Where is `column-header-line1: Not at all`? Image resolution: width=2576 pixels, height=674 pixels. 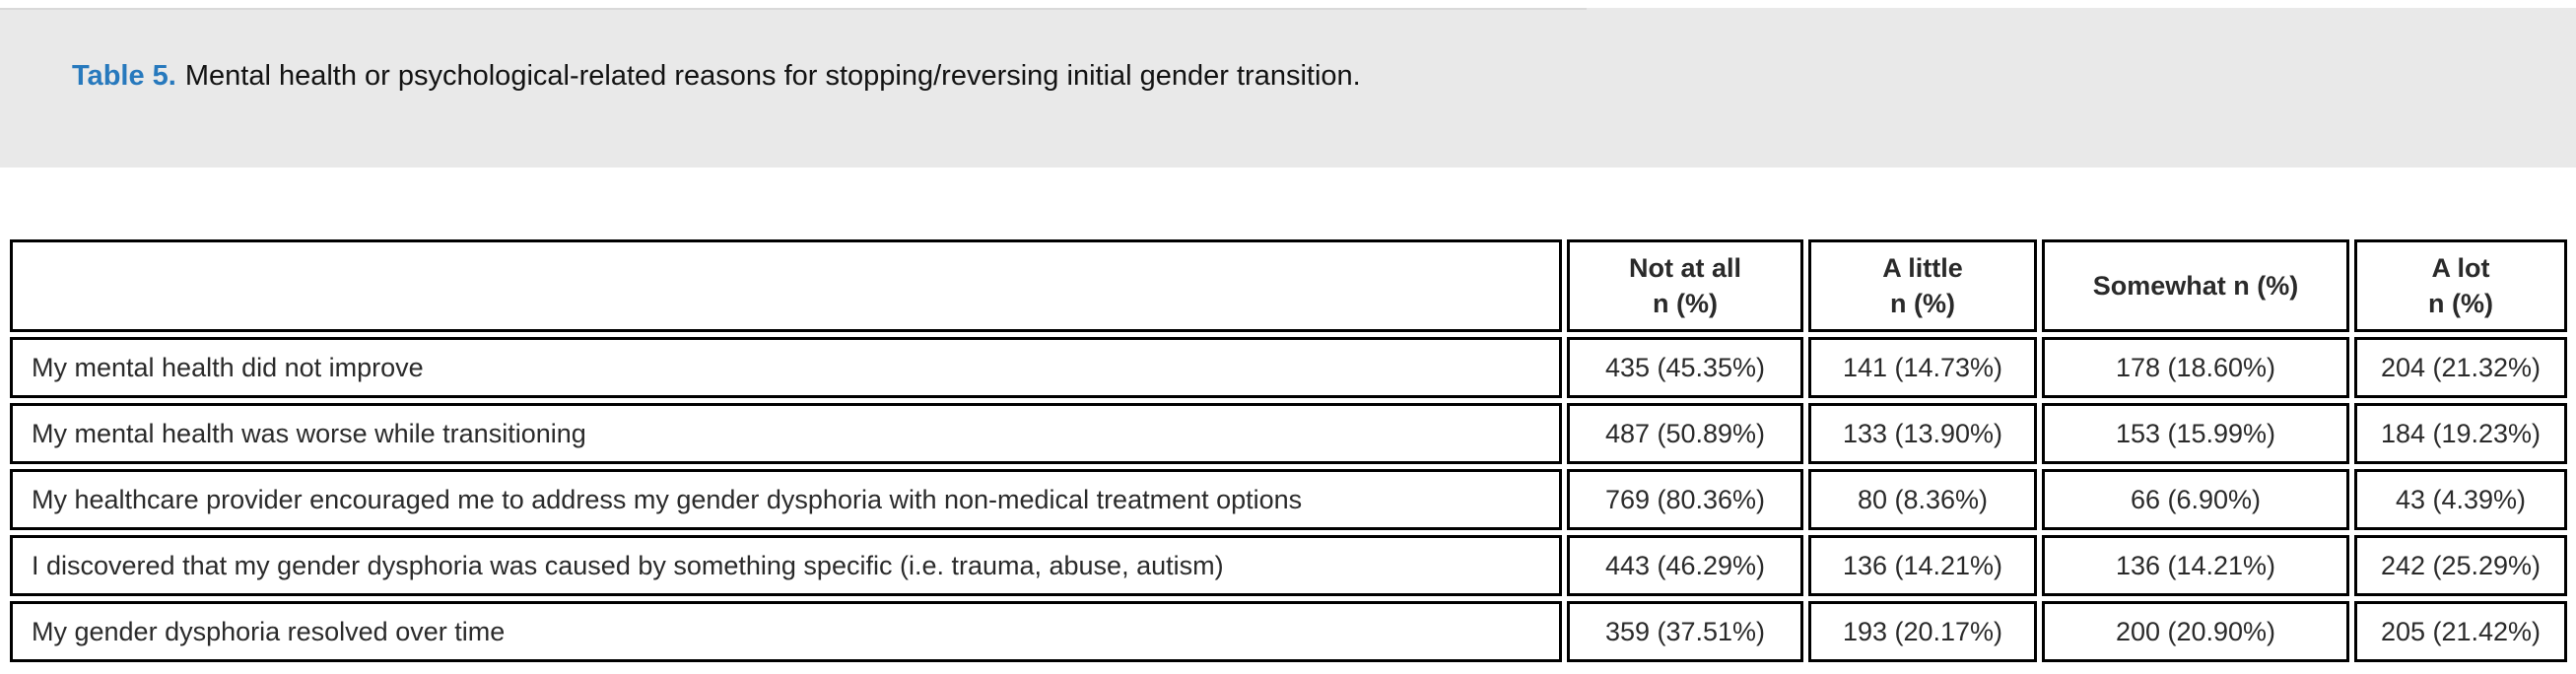 column-header-line1: Not at all is located at coordinates (1685, 268).